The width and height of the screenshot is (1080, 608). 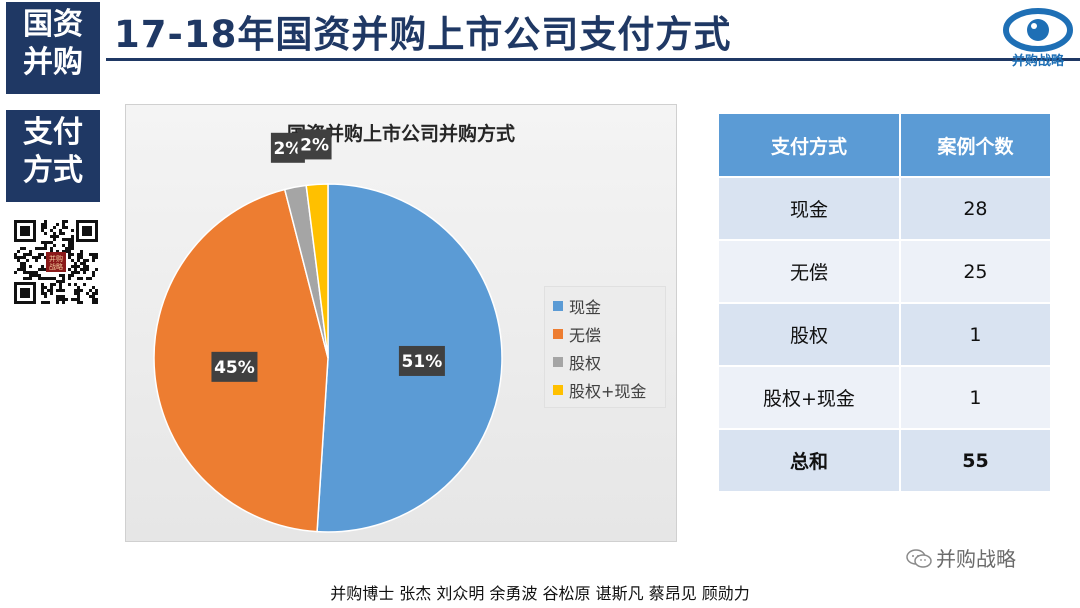 I want to click on table-row: 股权+现金 1, so click(x=885, y=397).